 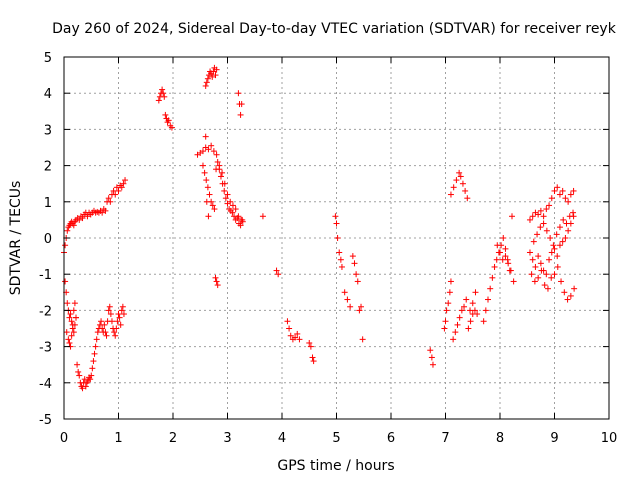 What do you see at coordinates (48, 203) in the screenshot?
I see `y-tick-label: 1` at bounding box center [48, 203].